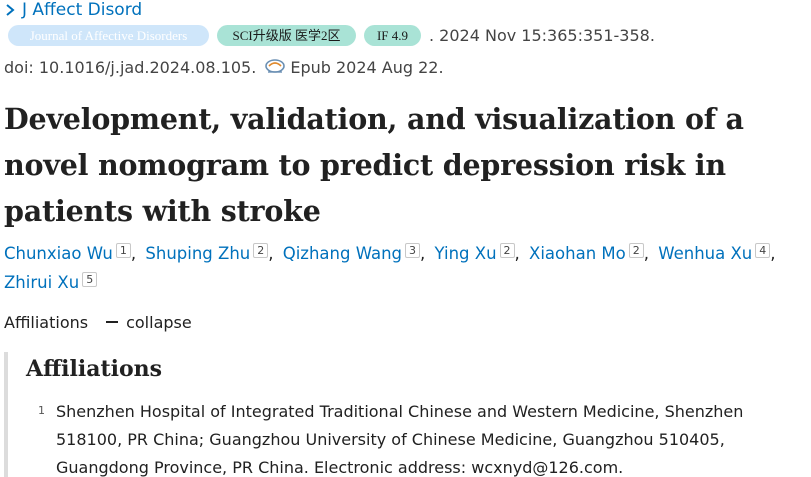 Image resolution: width=811 pixels, height=477 pixels. Describe the element at coordinates (542, 35) in the screenshot. I see `citation-details: . 2024 Nov 15:365:351-358.` at that location.